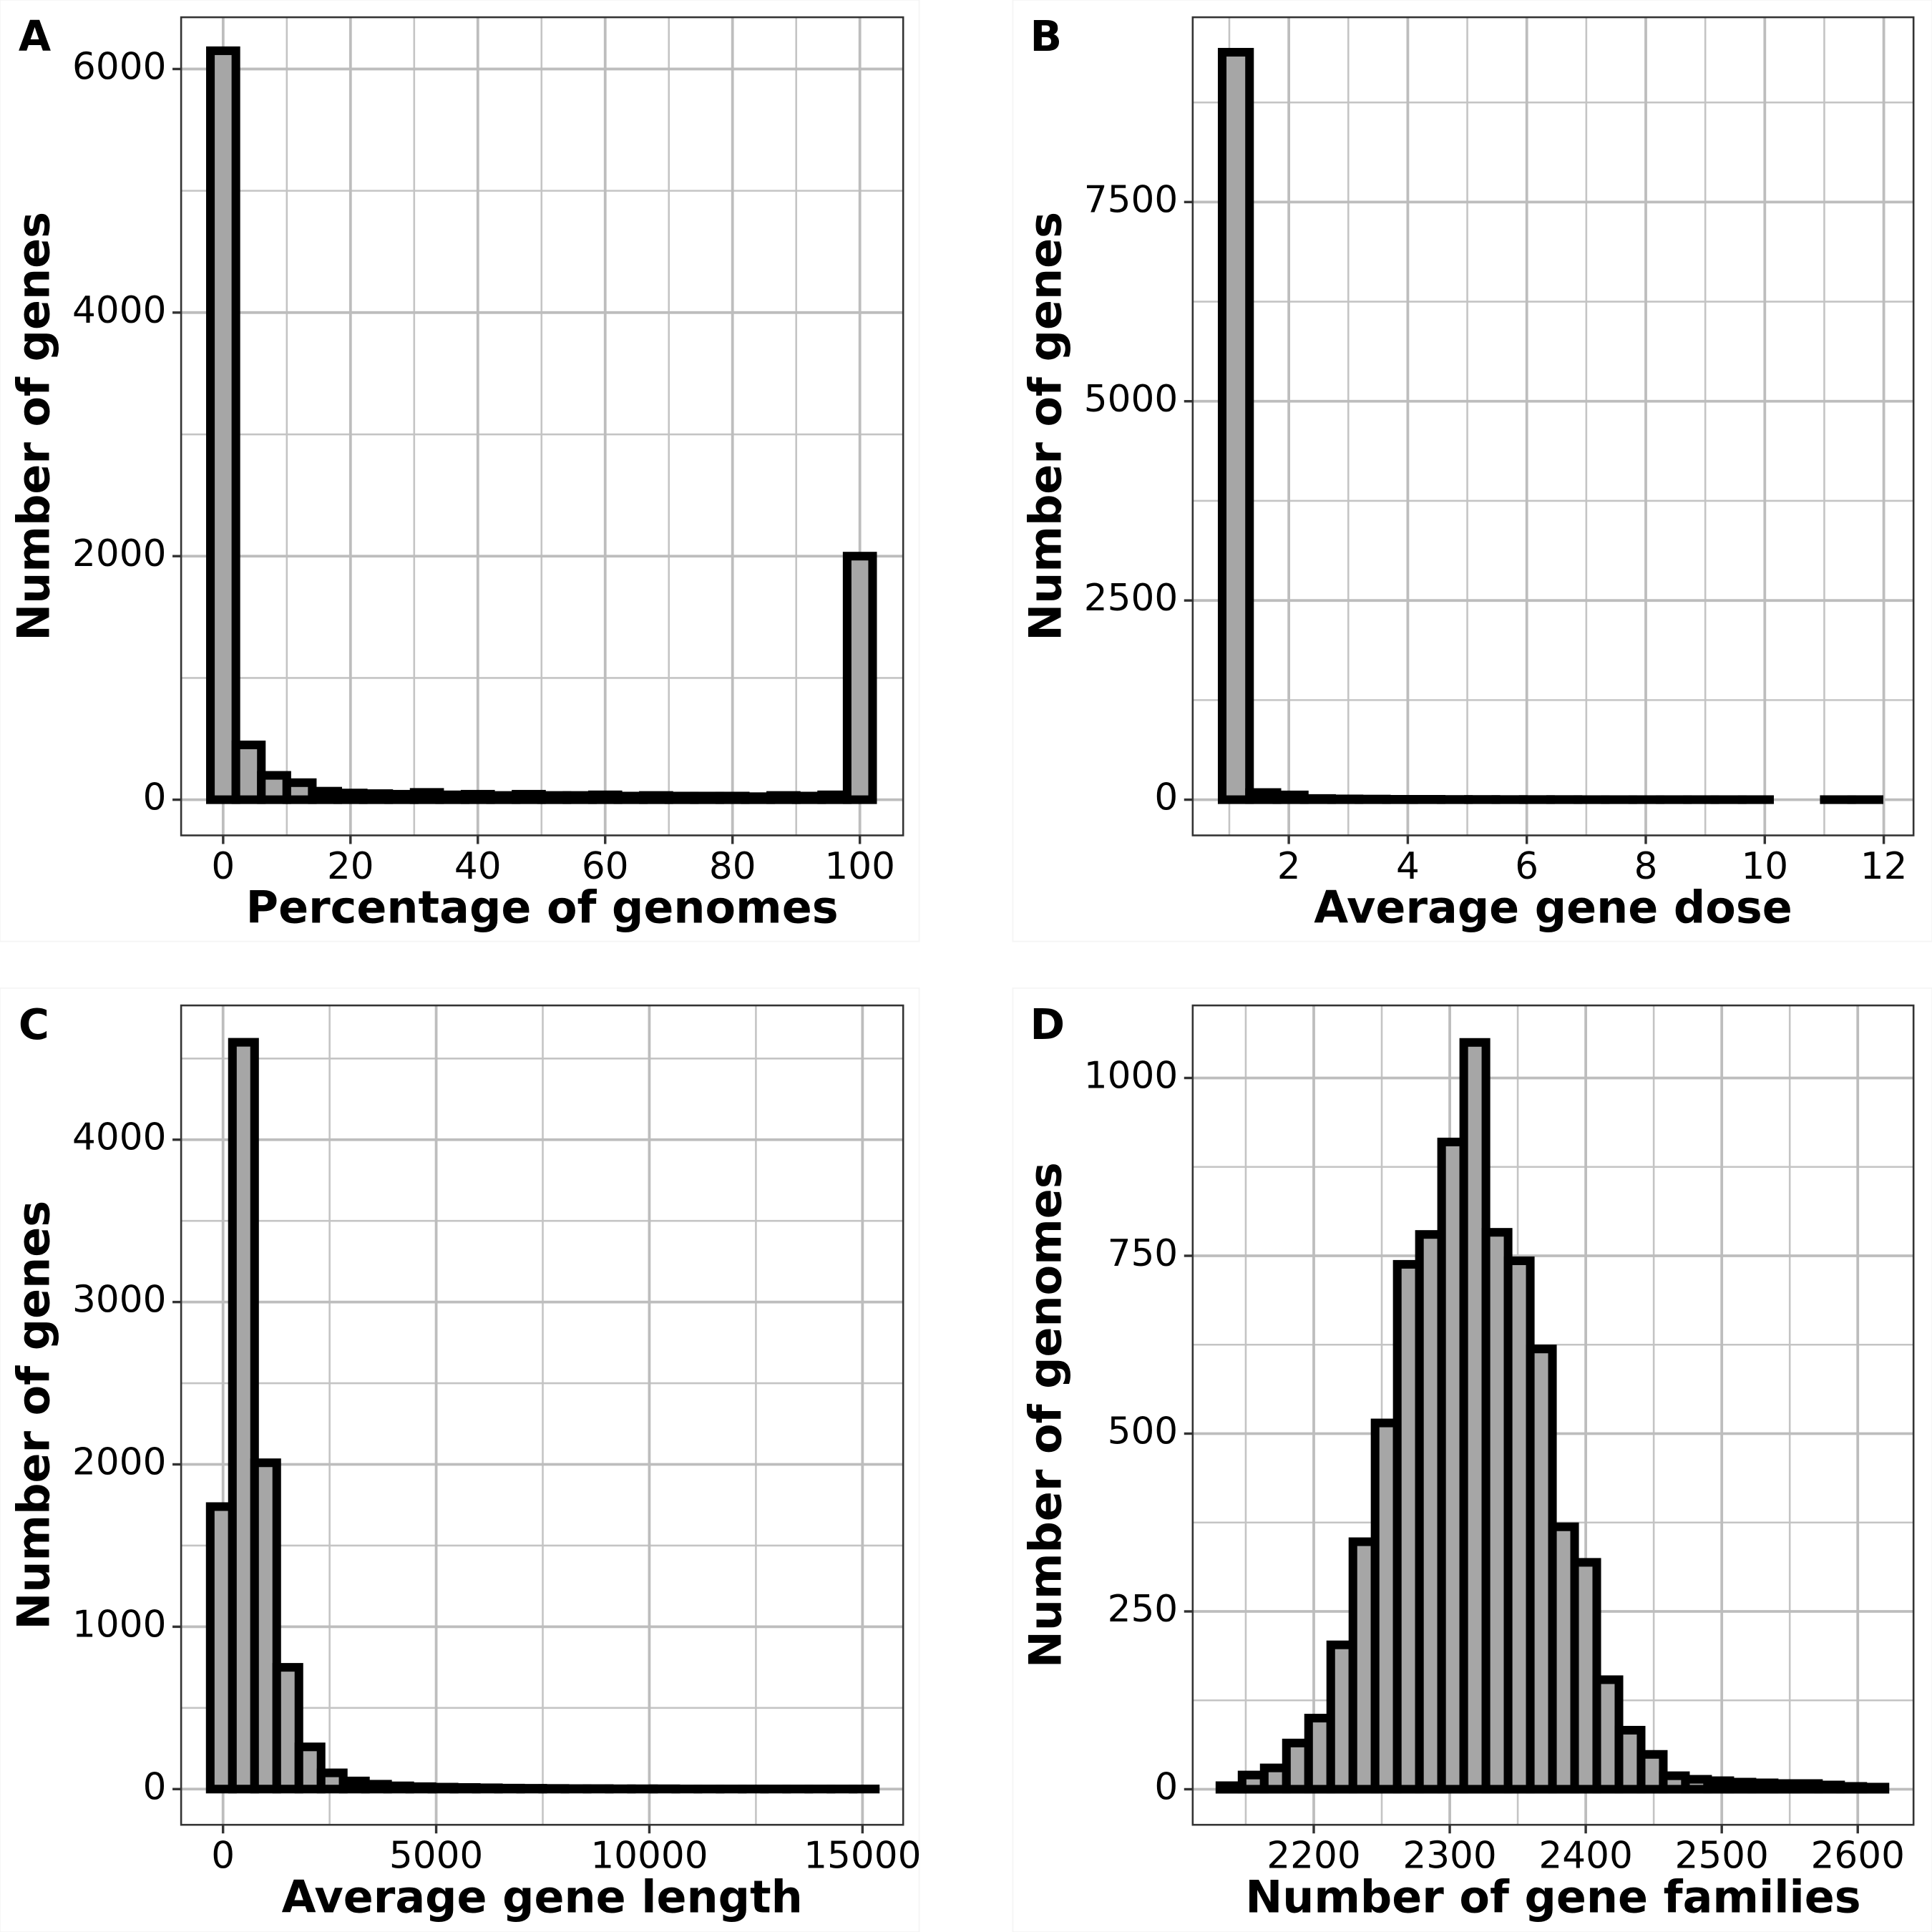  Describe the element at coordinates (1131, 399) in the screenshot. I see `y-tick-label: 5000` at that location.